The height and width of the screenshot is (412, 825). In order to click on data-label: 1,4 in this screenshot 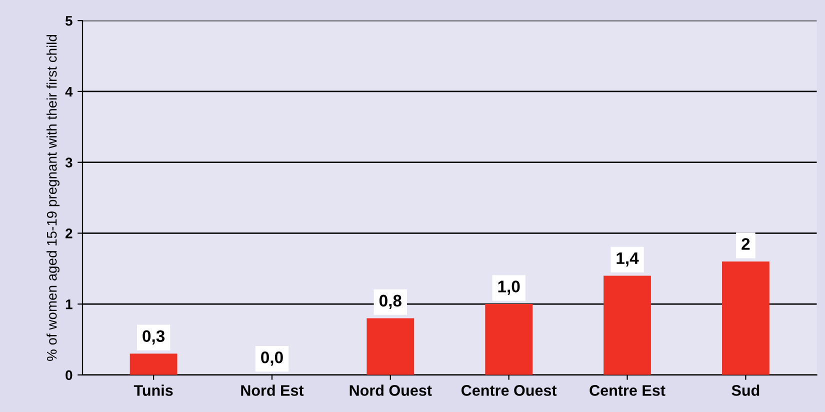, I will do `click(627, 259)`.